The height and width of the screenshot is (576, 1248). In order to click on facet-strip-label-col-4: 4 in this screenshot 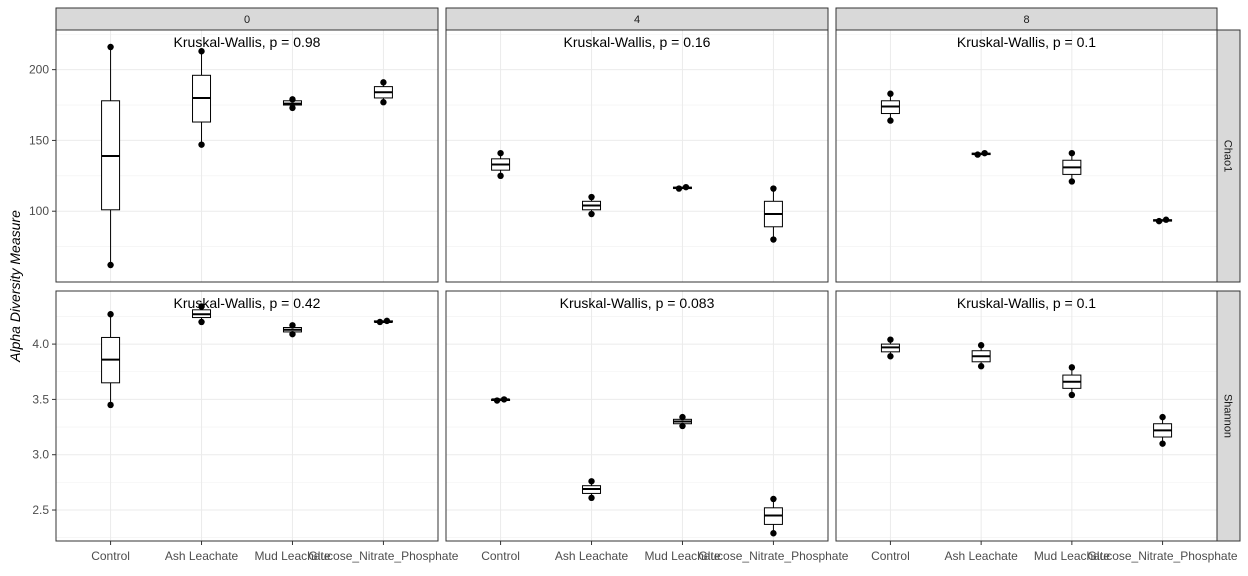, I will do `click(637, 20)`.